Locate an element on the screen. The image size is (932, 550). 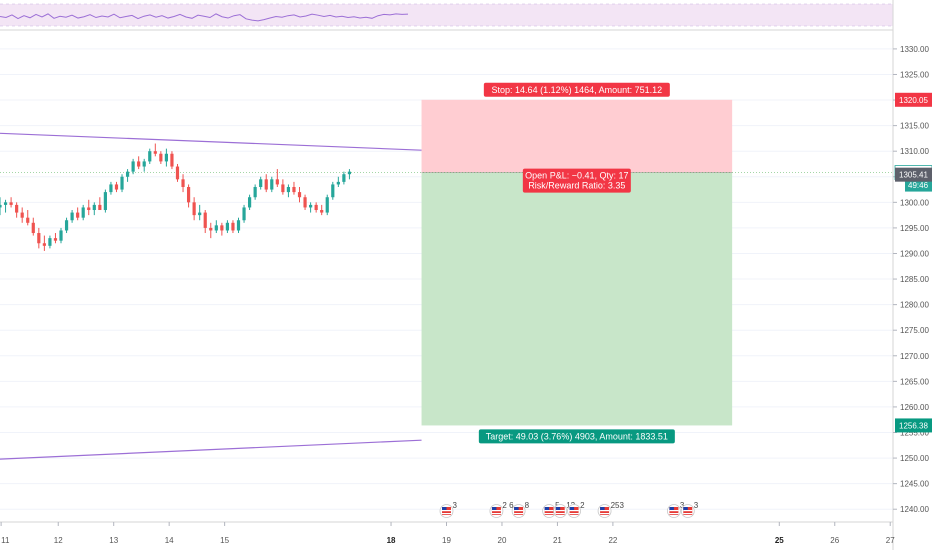
target-label-bg is located at coordinates (576, 436).